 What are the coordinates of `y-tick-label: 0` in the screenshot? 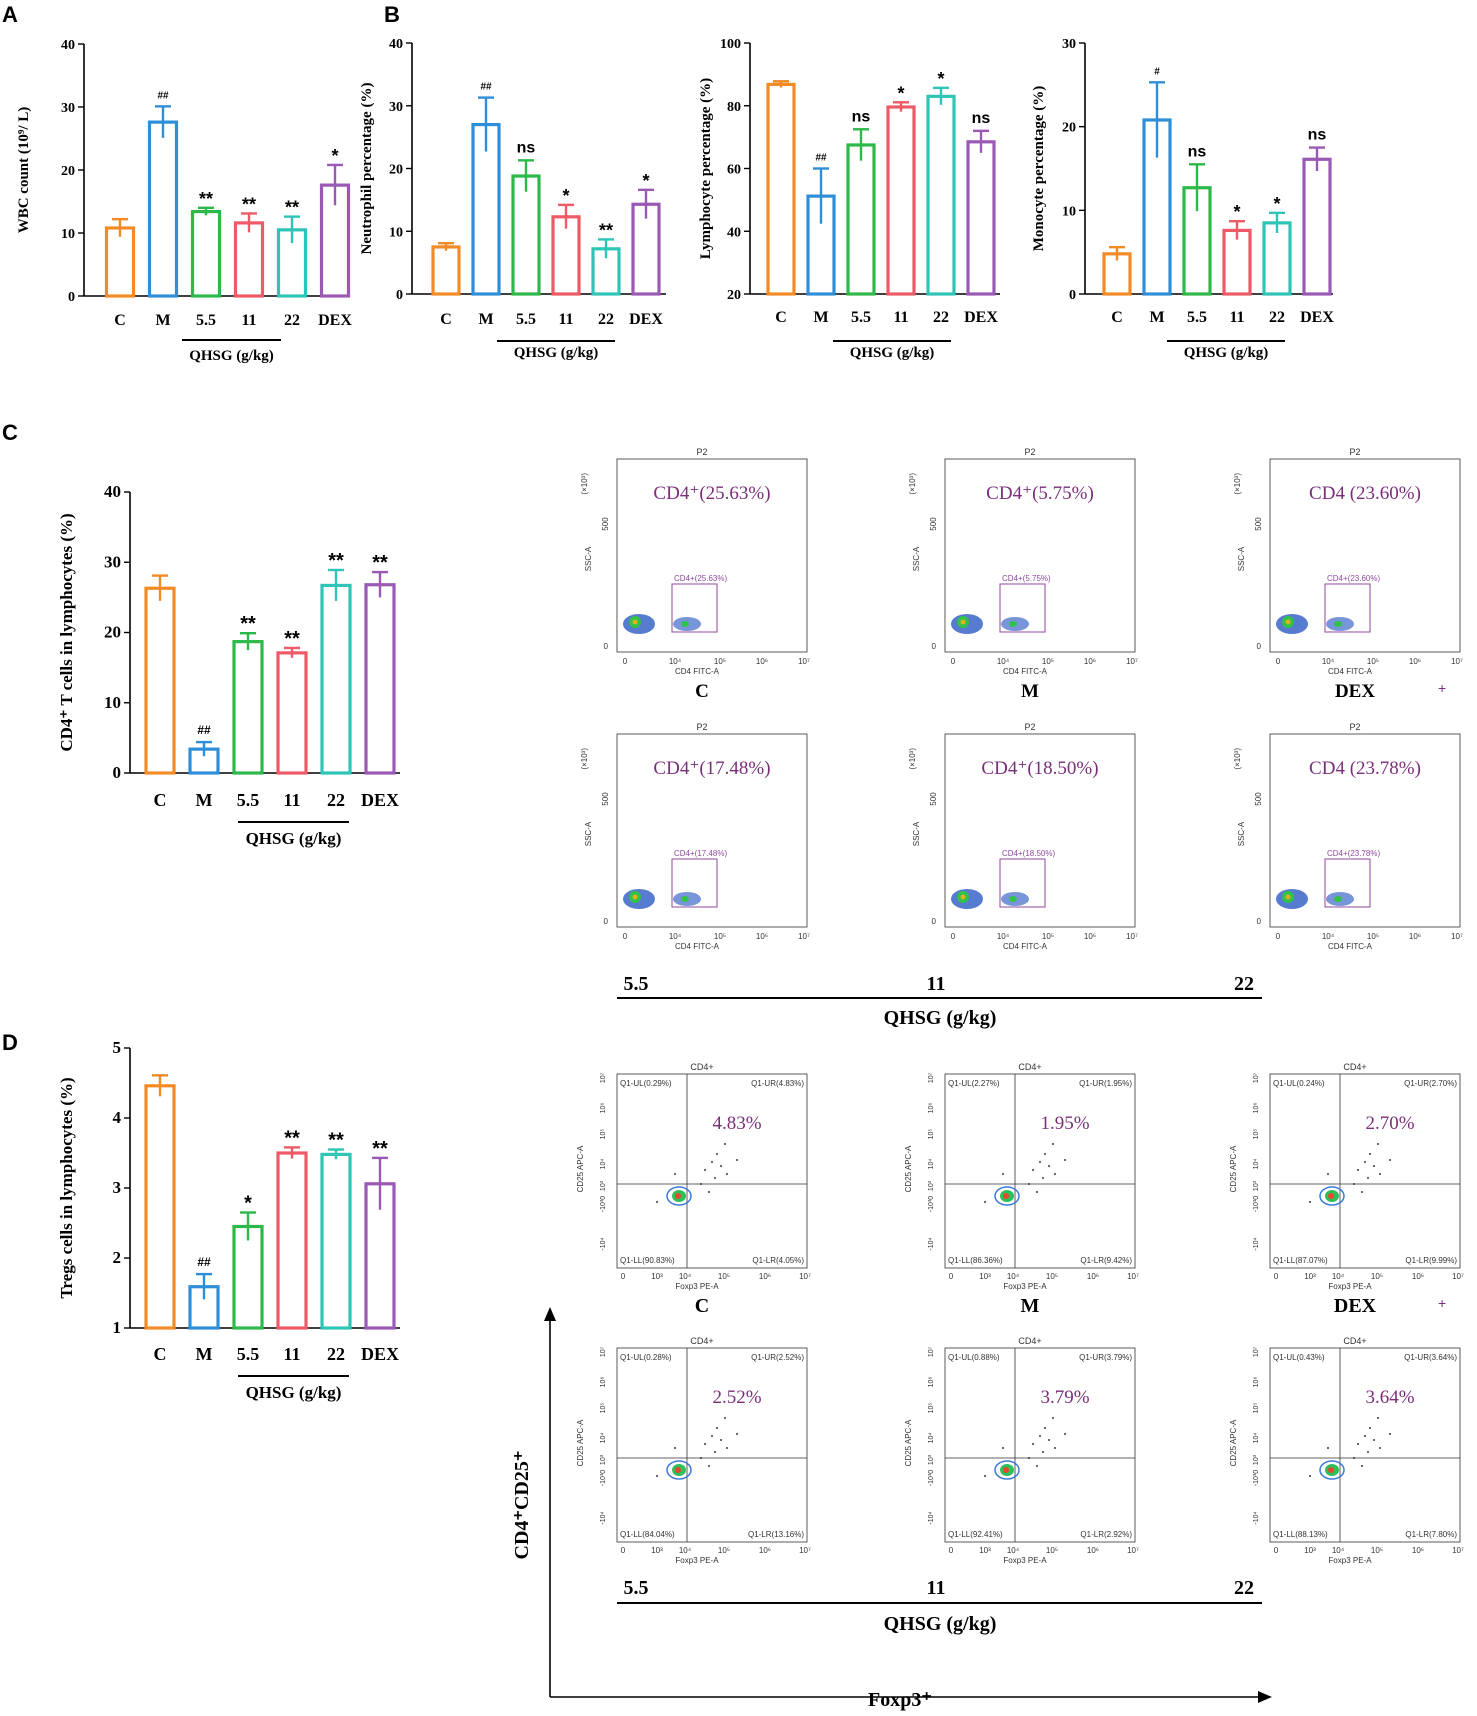 It's located at (1259, 646).